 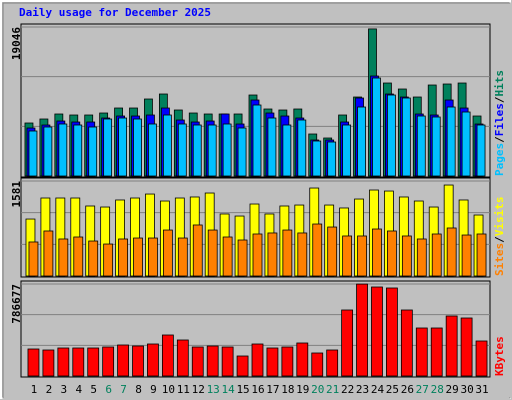 What do you see at coordinates (499, 259) in the screenshot?
I see `legend-entry: Sites` at bounding box center [499, 259].